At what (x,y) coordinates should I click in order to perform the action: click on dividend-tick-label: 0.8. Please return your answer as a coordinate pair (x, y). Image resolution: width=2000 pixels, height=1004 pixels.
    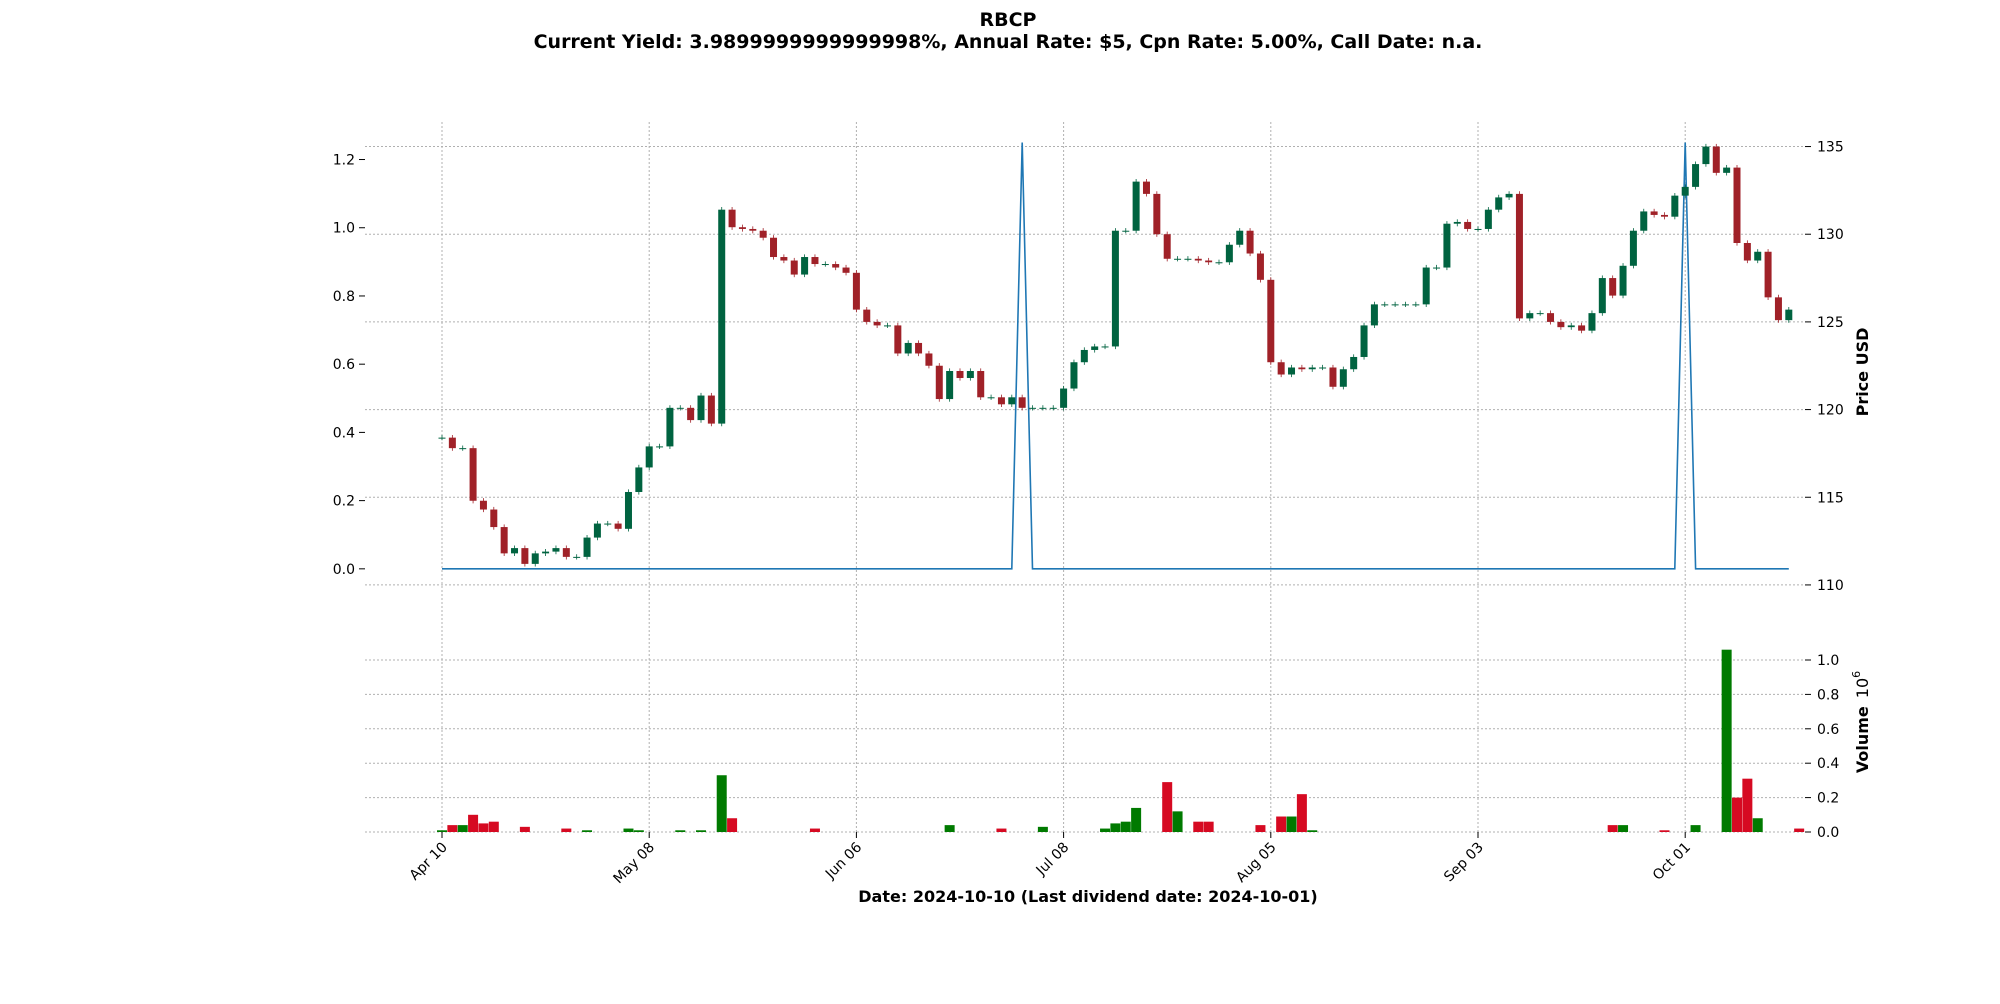
    Looking at the image, I should click on (344, 297).